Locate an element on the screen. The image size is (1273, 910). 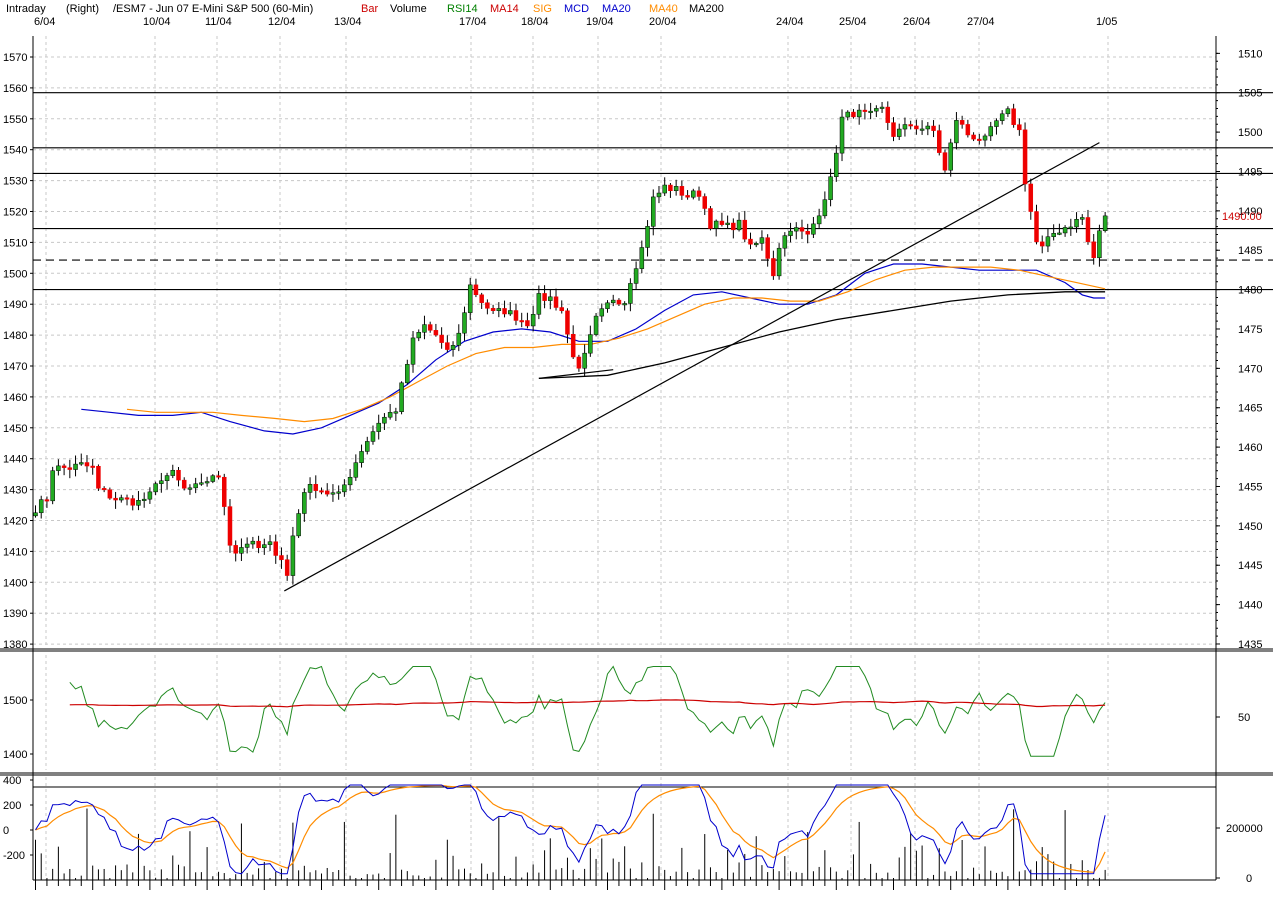
header-item: MA200 is located at coordinates (706, 9).